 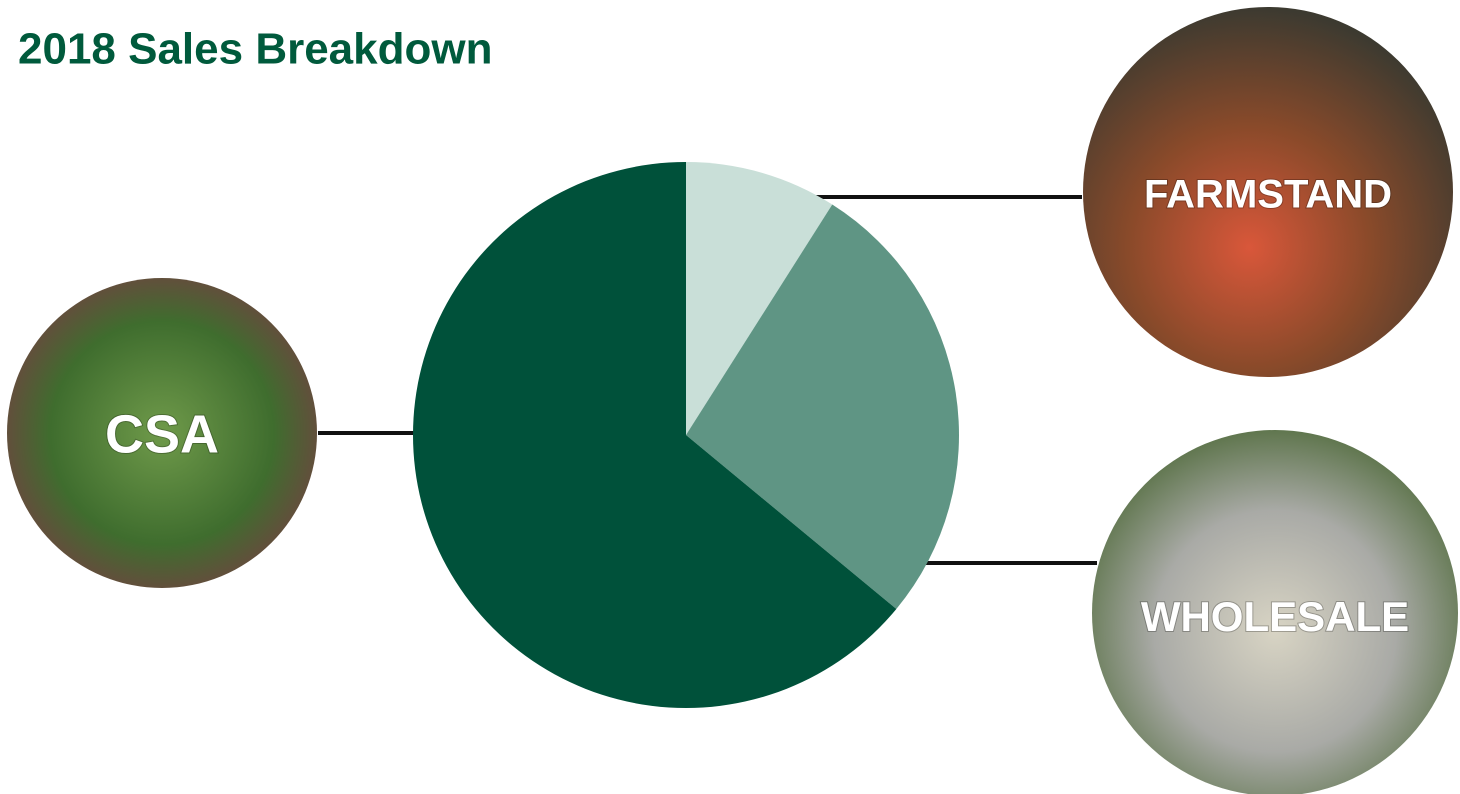 I want to click on csa-photo, so click(x=162, y=433).